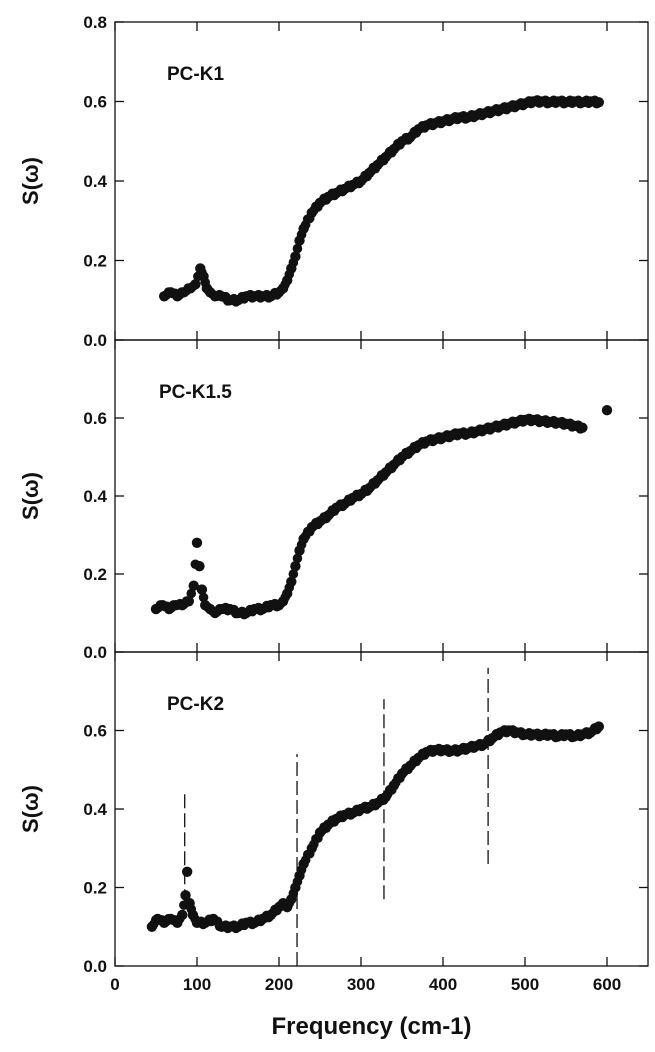 Image resolution: width=655 pixels, height=1052 pixels. What do you see at coordinates (197, 984) in the screenshot?
I see `x-tick-label: 100` at bounding box center [197, 984].